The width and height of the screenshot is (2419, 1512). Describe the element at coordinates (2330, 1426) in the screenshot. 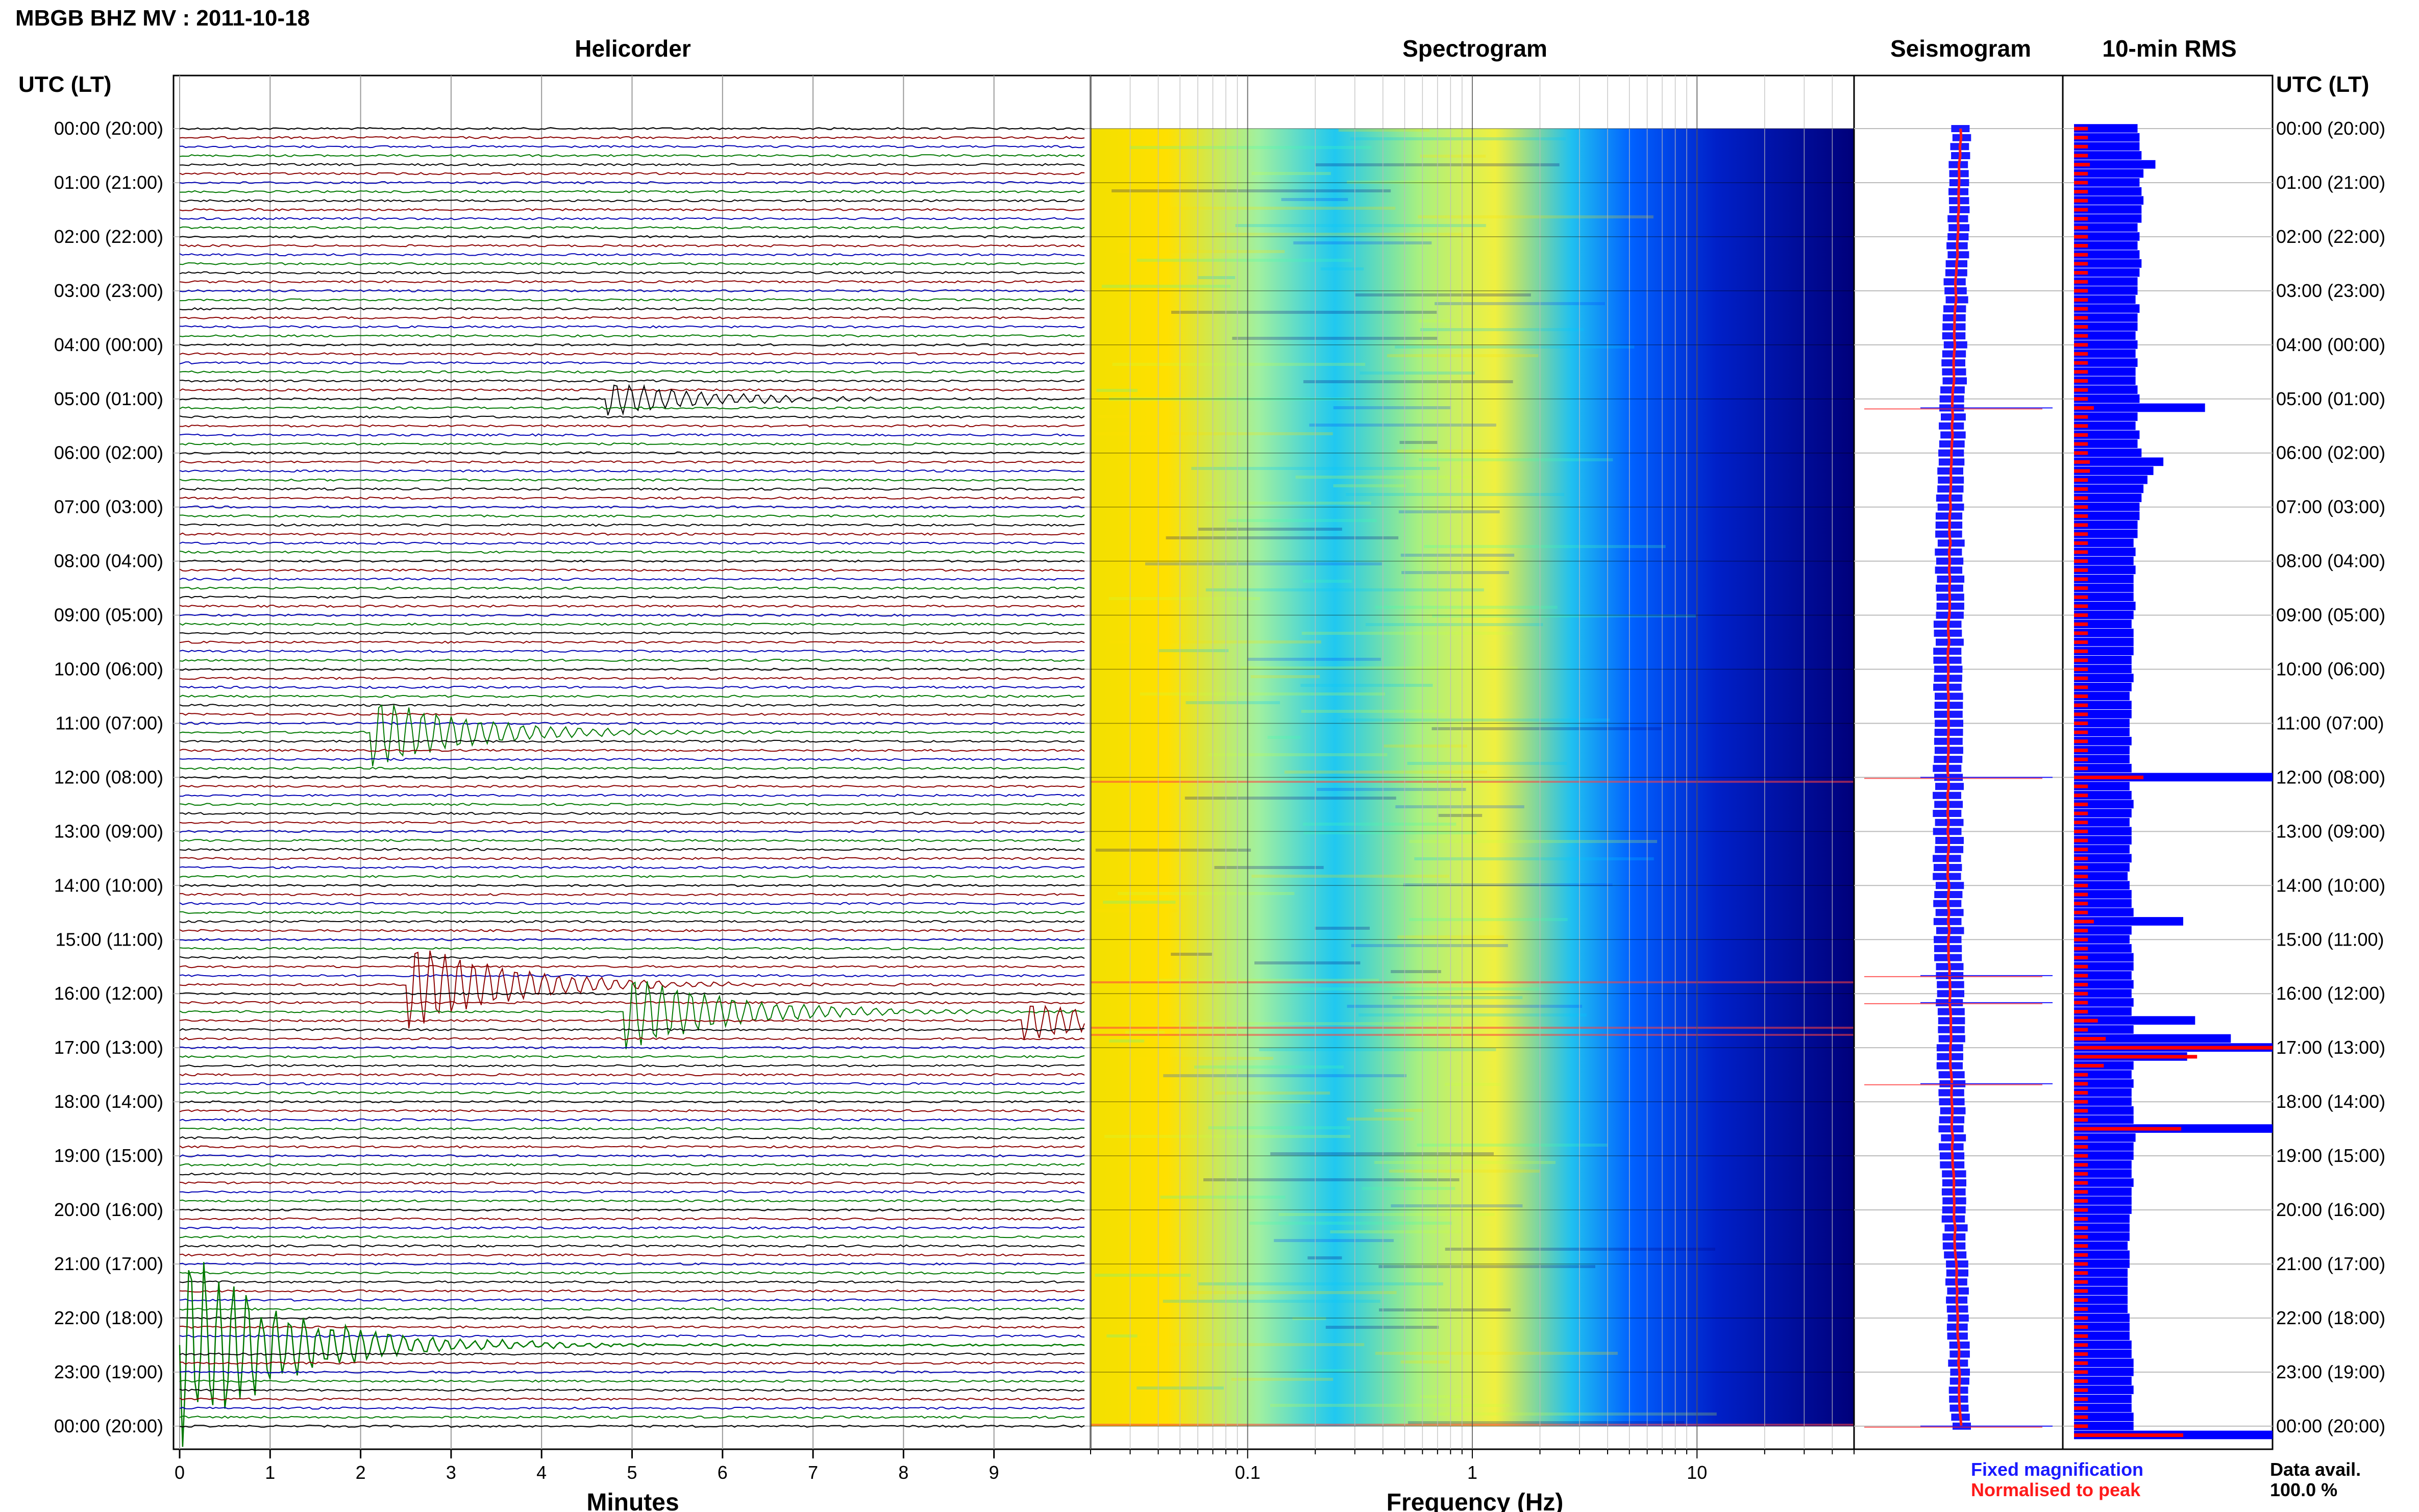

I see `row-label-right: 00:00 (20:00)` at that location.